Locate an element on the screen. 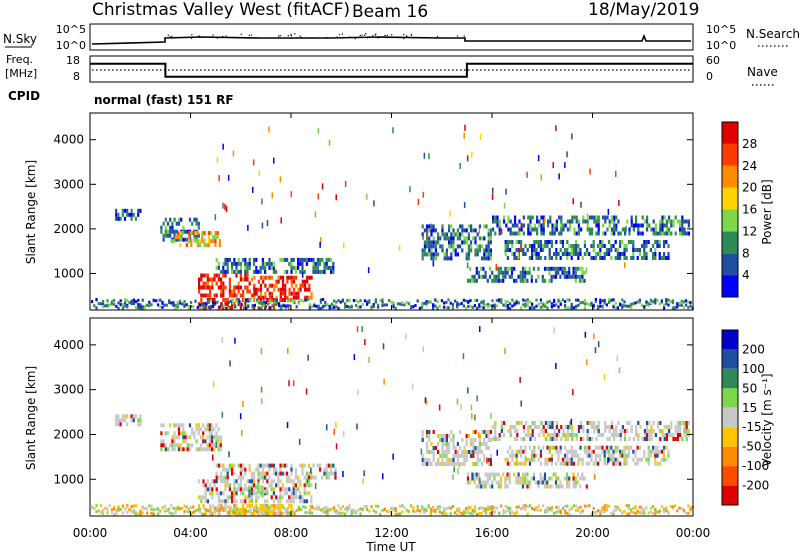  velocity-colorbar-swatch is located at coordinates (730, 437).